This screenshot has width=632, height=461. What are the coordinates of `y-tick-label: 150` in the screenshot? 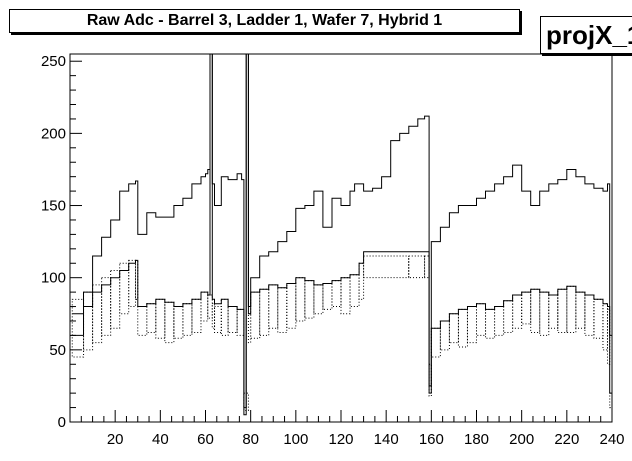 It's located at (53, 206).